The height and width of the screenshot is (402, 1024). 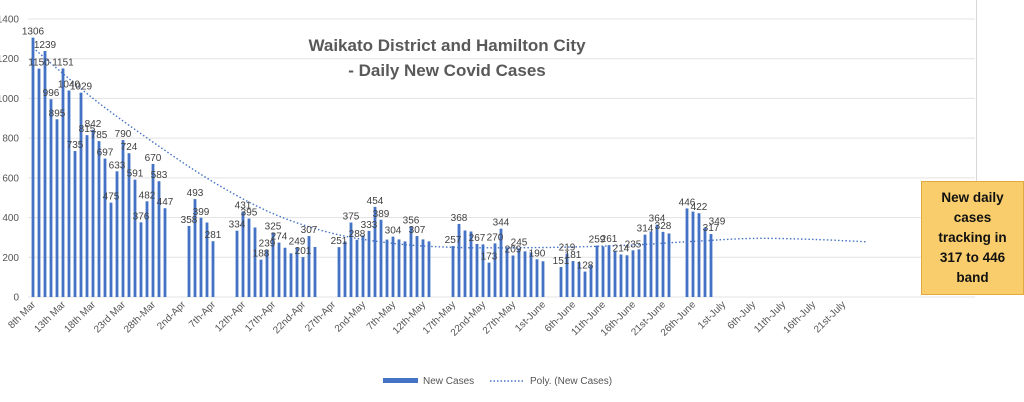 What do you see at coordinates (171, 315) in the screenshot?
I see `x-tick-label: 2nd-Apr` at bounding box center [171, 315].